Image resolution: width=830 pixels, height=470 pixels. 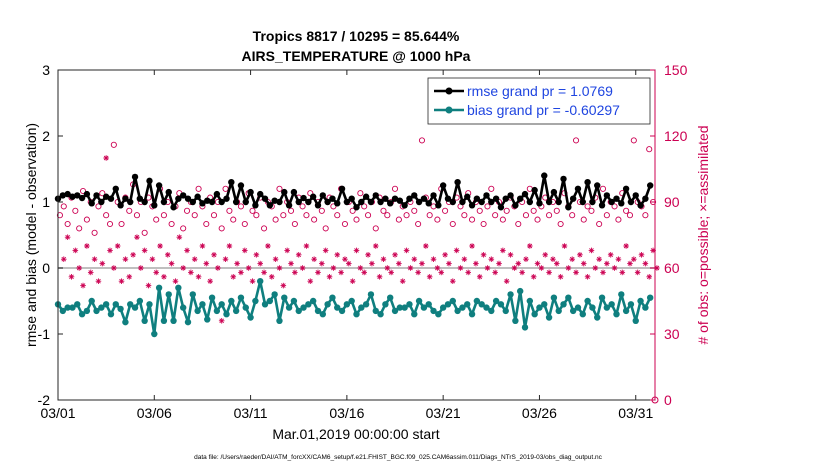 What do you see at coordinates (346, 413) in the screenshot?
I see `x-tick-label: 03/16` at bounding box center [346, 413].